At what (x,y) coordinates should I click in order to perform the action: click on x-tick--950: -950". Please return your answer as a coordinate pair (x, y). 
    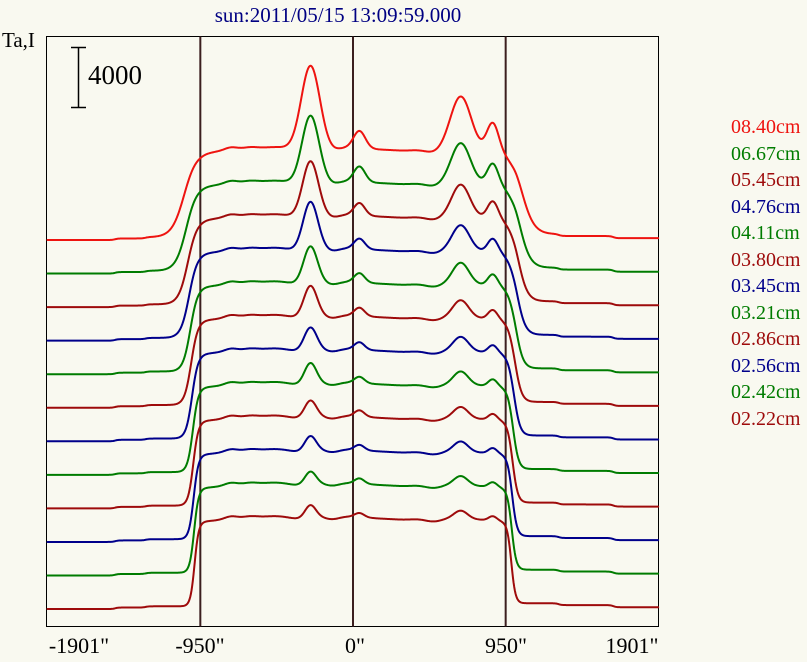
    Looking at the image, I should click on (200, 645).